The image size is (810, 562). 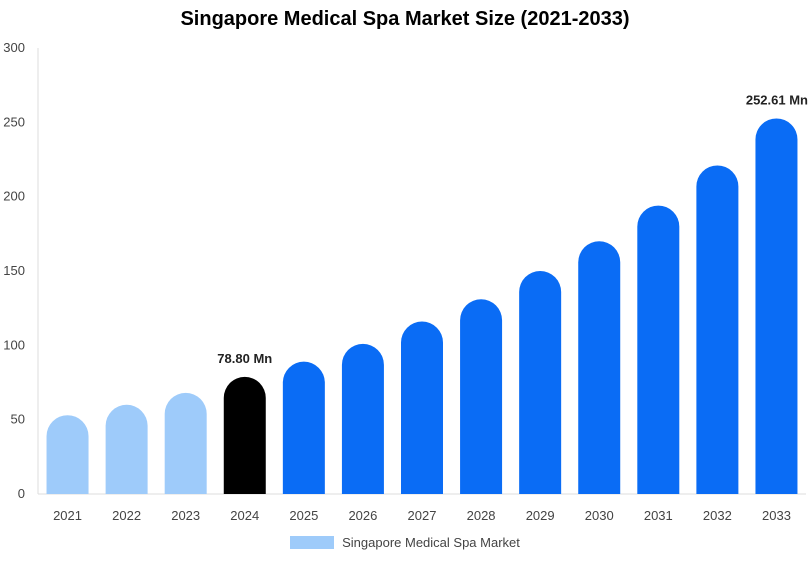 I want to click on data-label-2033: 252.61 Mn, so click(x=777, y=99).